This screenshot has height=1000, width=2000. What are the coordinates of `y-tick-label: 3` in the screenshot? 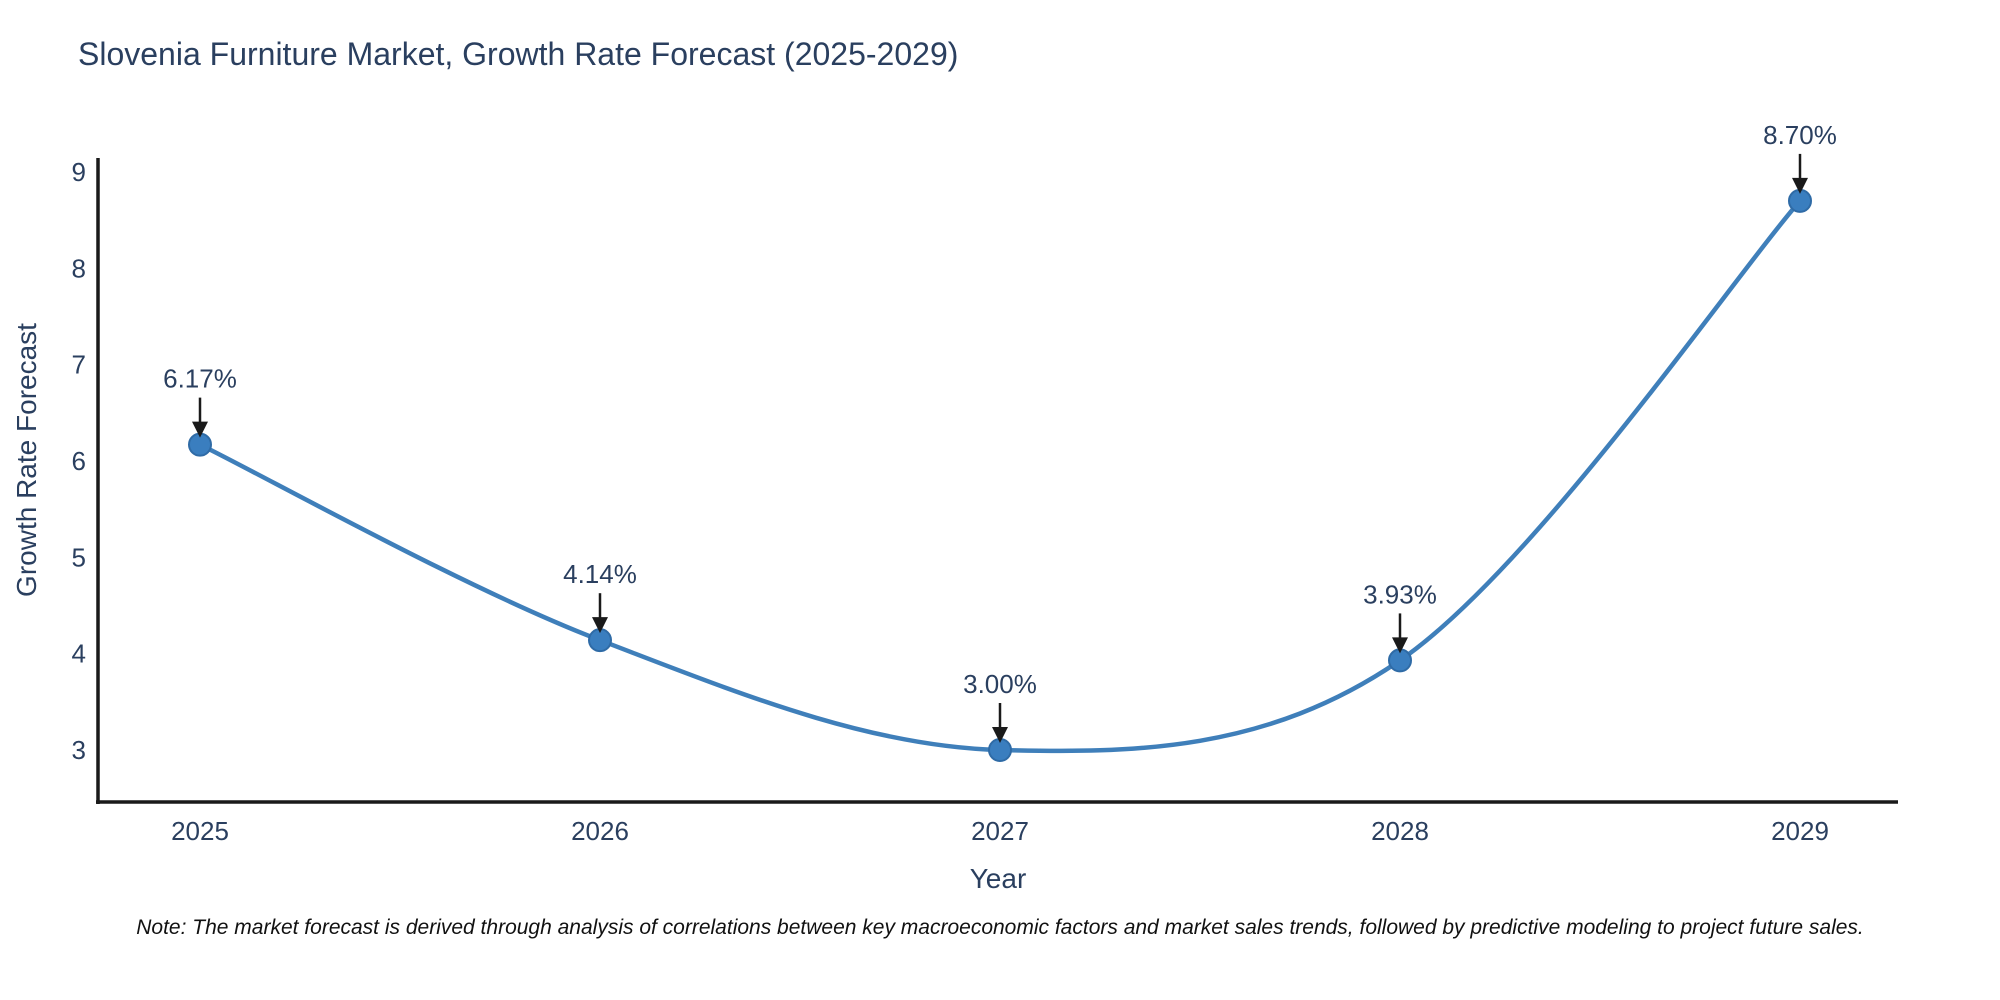 It's located at (79, 750).